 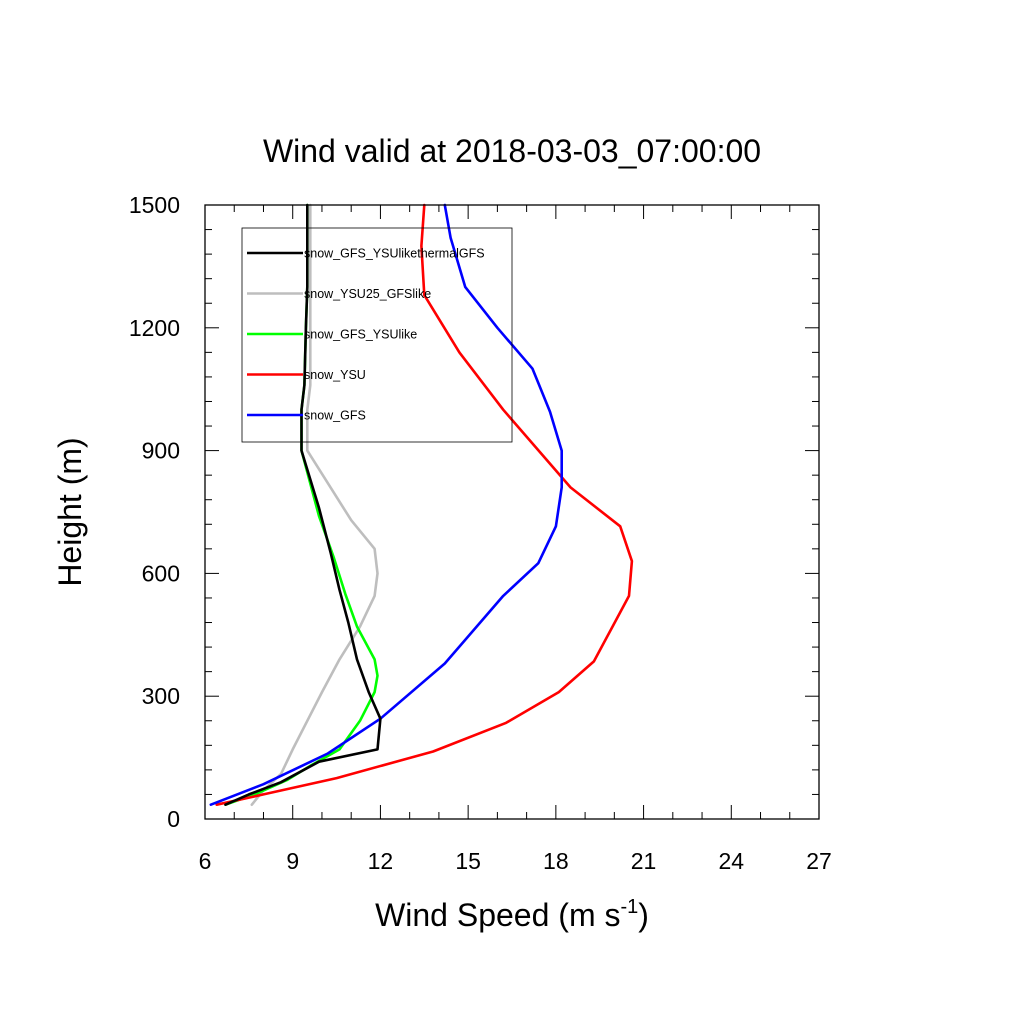 What do you see at coordinates (629, 907) in the screenshot?
I see `x-axis-title-superscript: -1` at bounding box center [629, 907].